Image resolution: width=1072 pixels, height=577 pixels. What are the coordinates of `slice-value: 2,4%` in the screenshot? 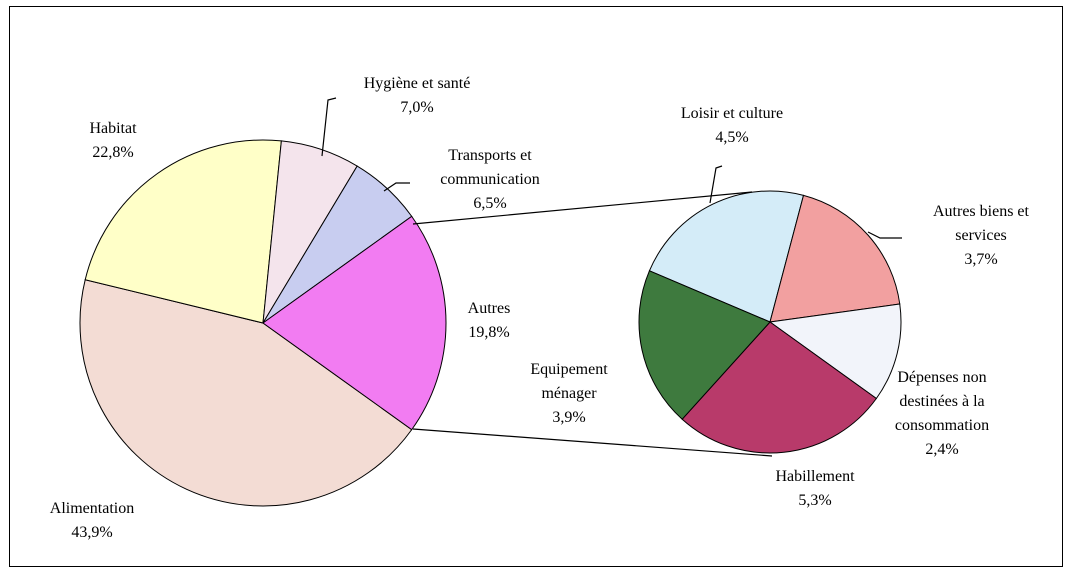 It's located at (942, 449).